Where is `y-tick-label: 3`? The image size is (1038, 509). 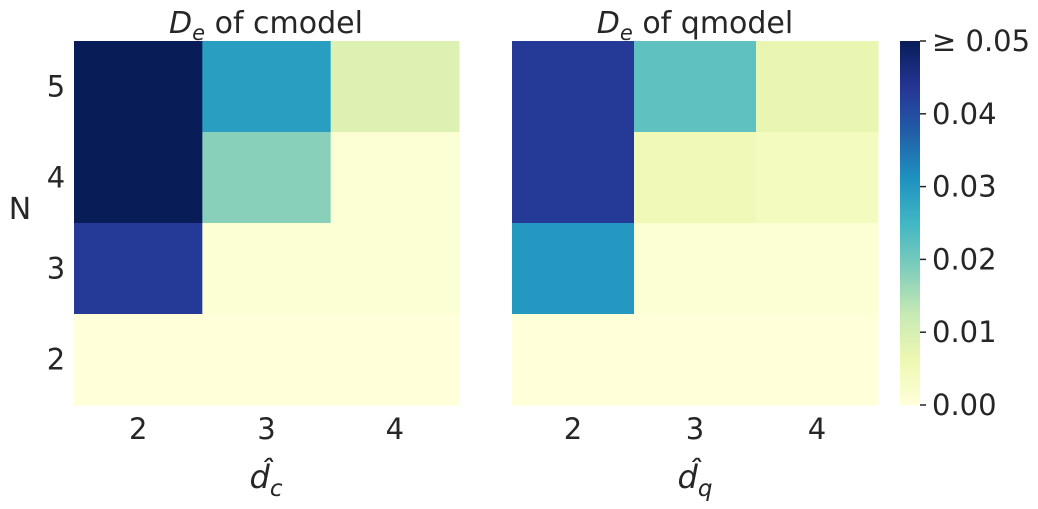
y-tick-label: 3 is located at coordinates (56, 269).